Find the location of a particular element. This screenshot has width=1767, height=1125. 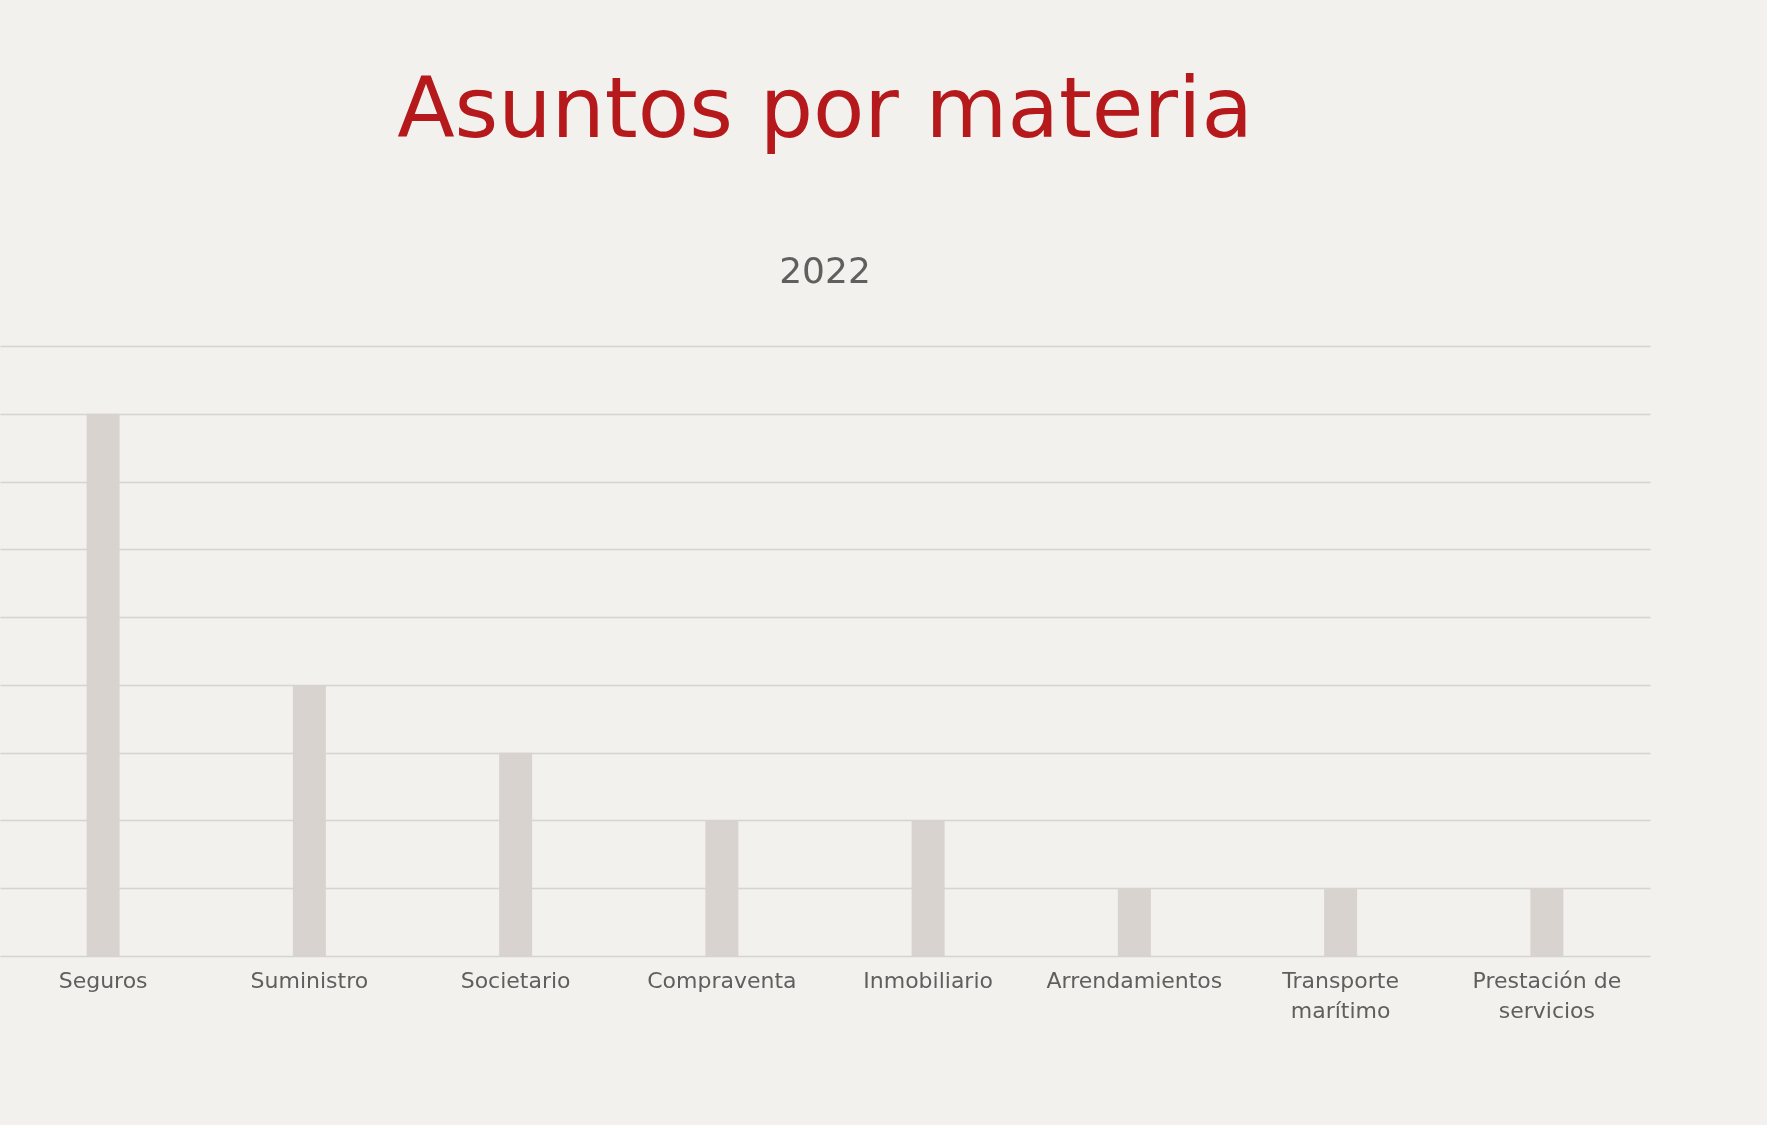

x-tick-label: Inmobiliario is located at coordinates (928, 980).